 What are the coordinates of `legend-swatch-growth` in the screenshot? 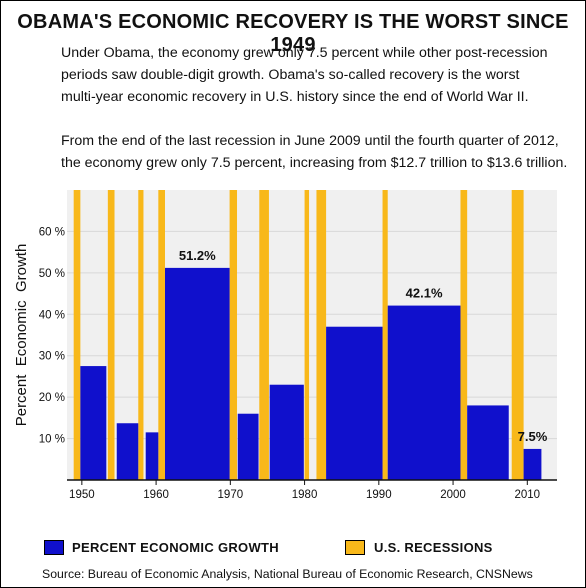 It's located at (54, 547).